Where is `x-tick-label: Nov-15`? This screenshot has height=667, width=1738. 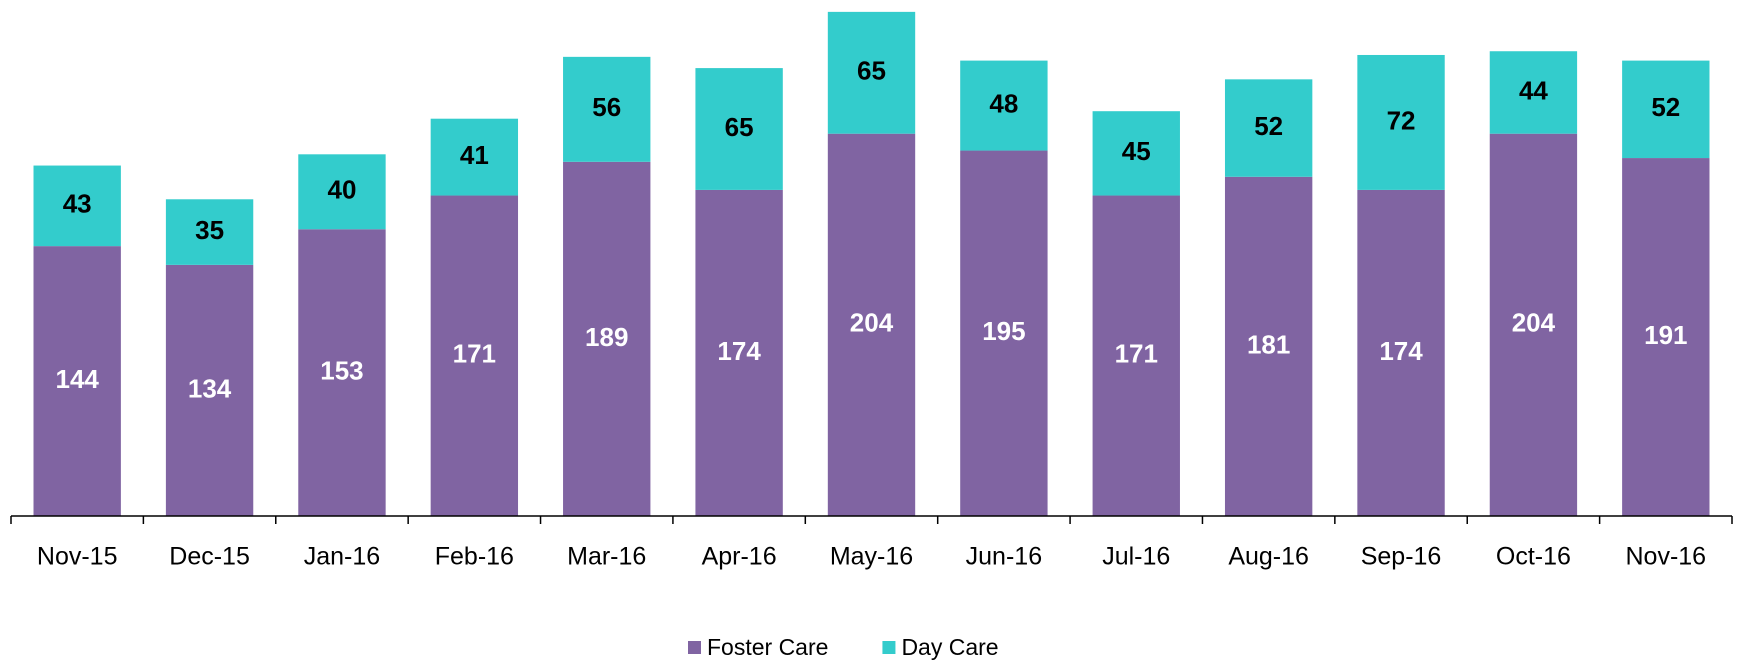
x-tick-label: Nov-15 is located at coordinates (77, 557).